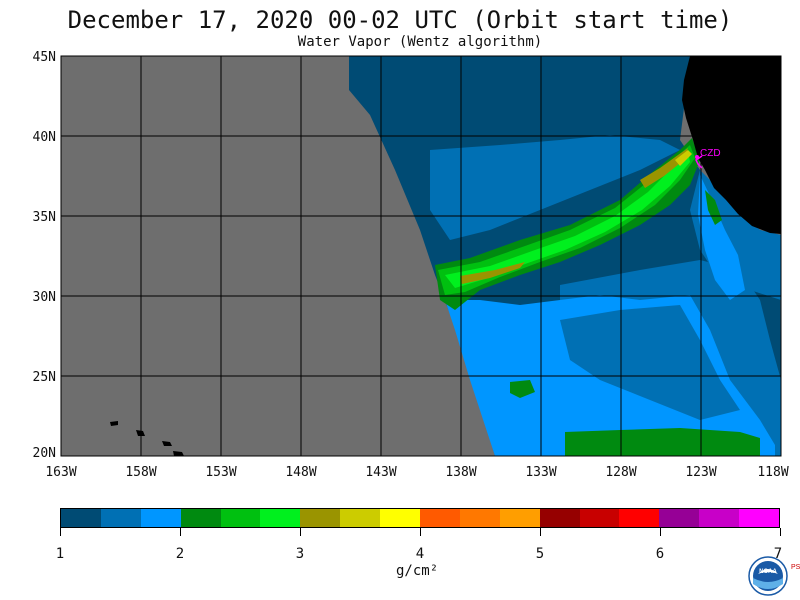 This screenshot has height=600, width=800. I want to click on lon-label: 123W, so click(700, 472).